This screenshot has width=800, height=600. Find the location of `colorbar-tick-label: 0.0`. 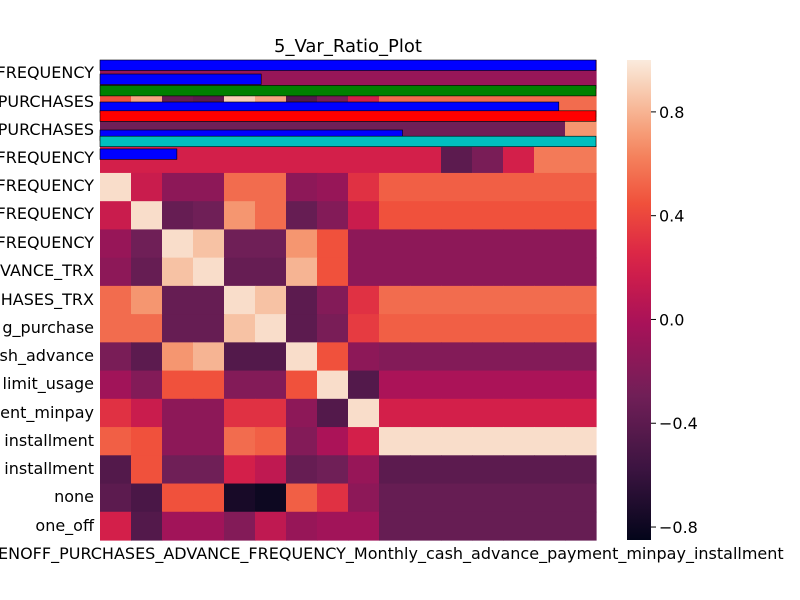

colorbar-tick-label: 0.0 is located at coordinates (671, 319).